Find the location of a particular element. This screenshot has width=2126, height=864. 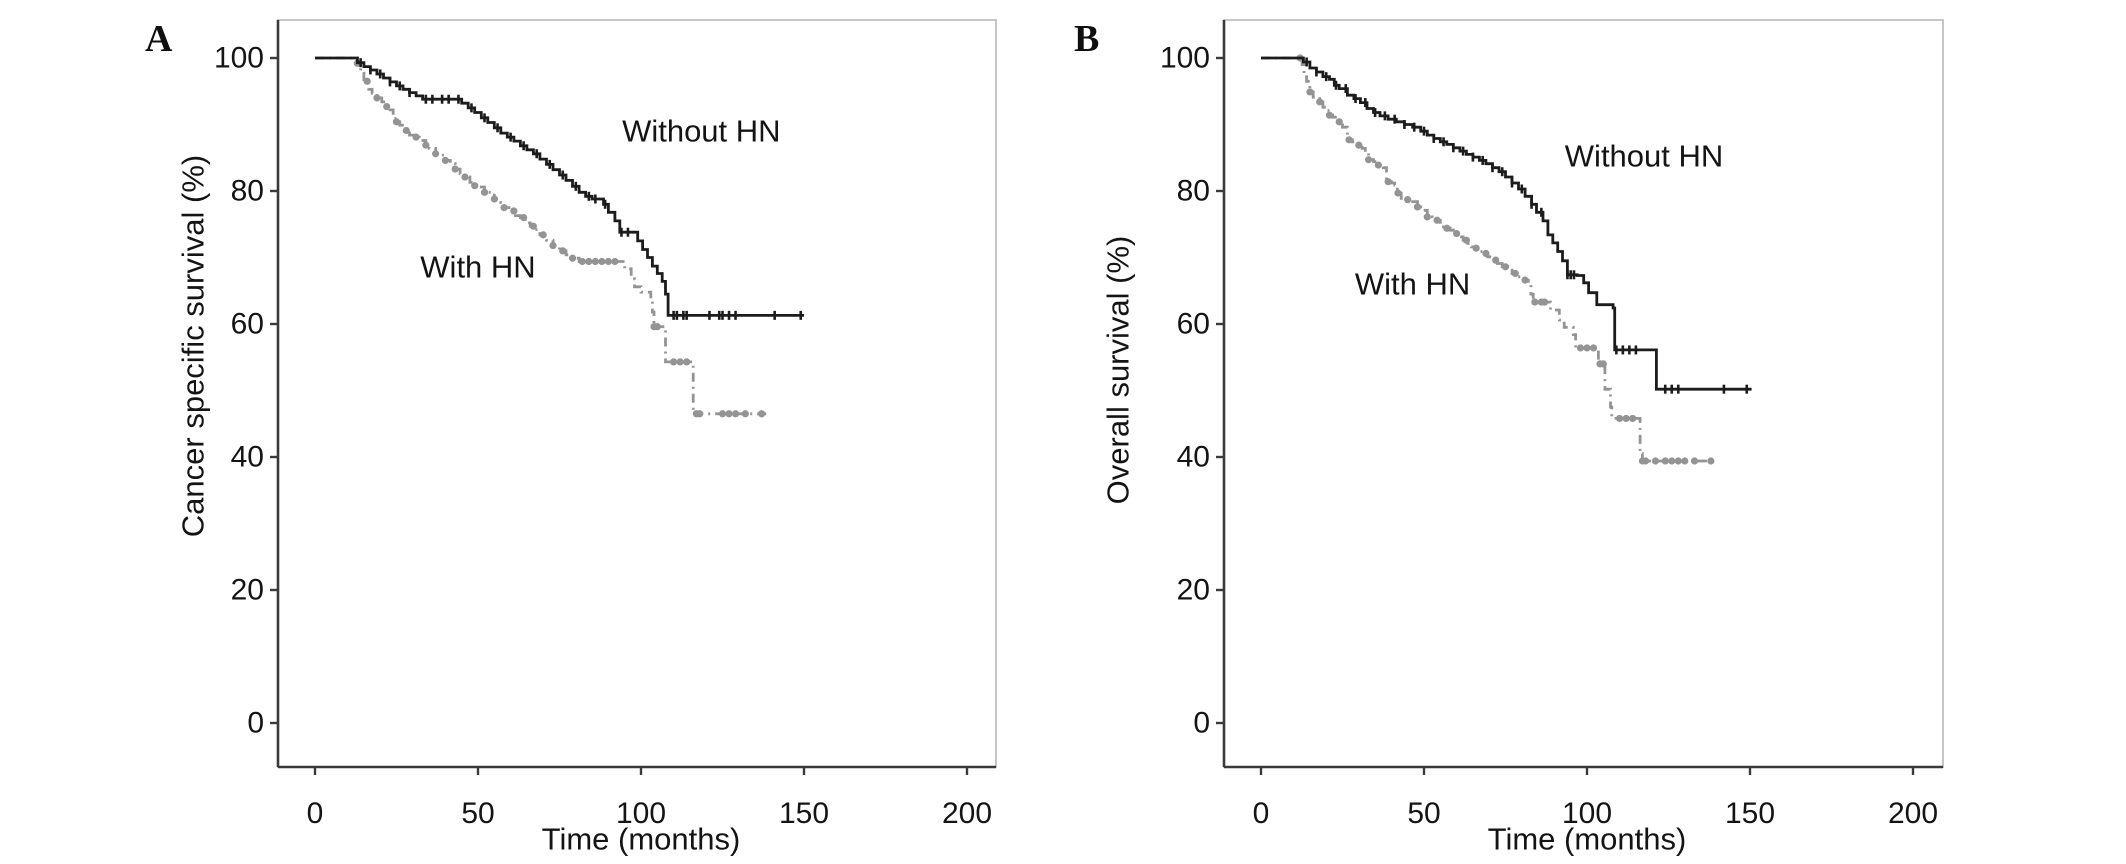

panel-label-b: B is located at coordinates (1087, 39).